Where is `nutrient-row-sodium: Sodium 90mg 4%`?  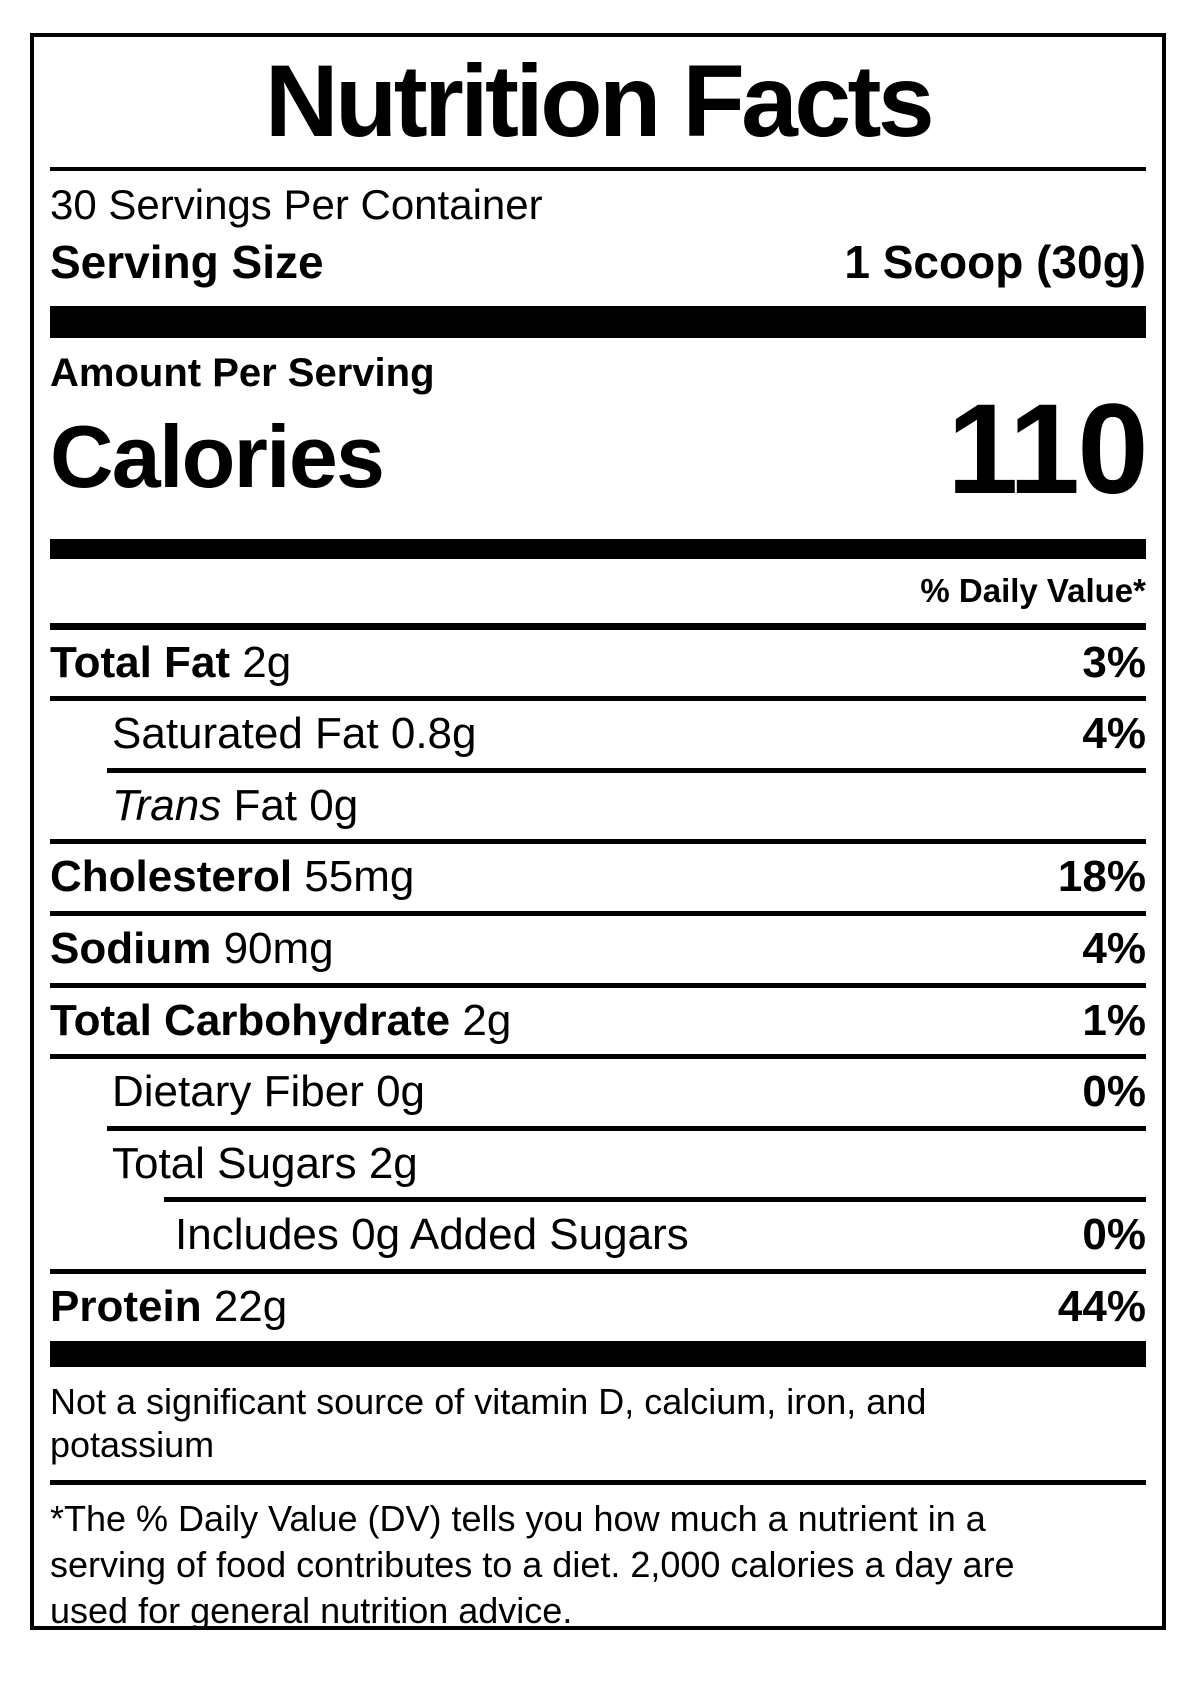 nutrient-row-sodium: Sodium 90mg 4% is located at coordinates (598, 949).